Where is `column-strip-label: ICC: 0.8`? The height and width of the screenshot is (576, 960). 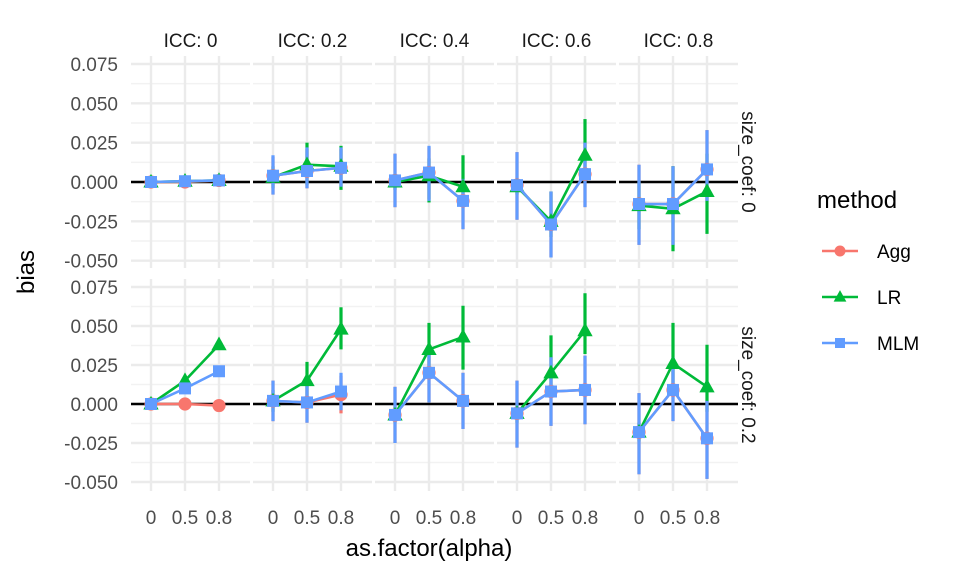
column-strip-label: ICC: 0.8 is located at coordinates (679, 41).